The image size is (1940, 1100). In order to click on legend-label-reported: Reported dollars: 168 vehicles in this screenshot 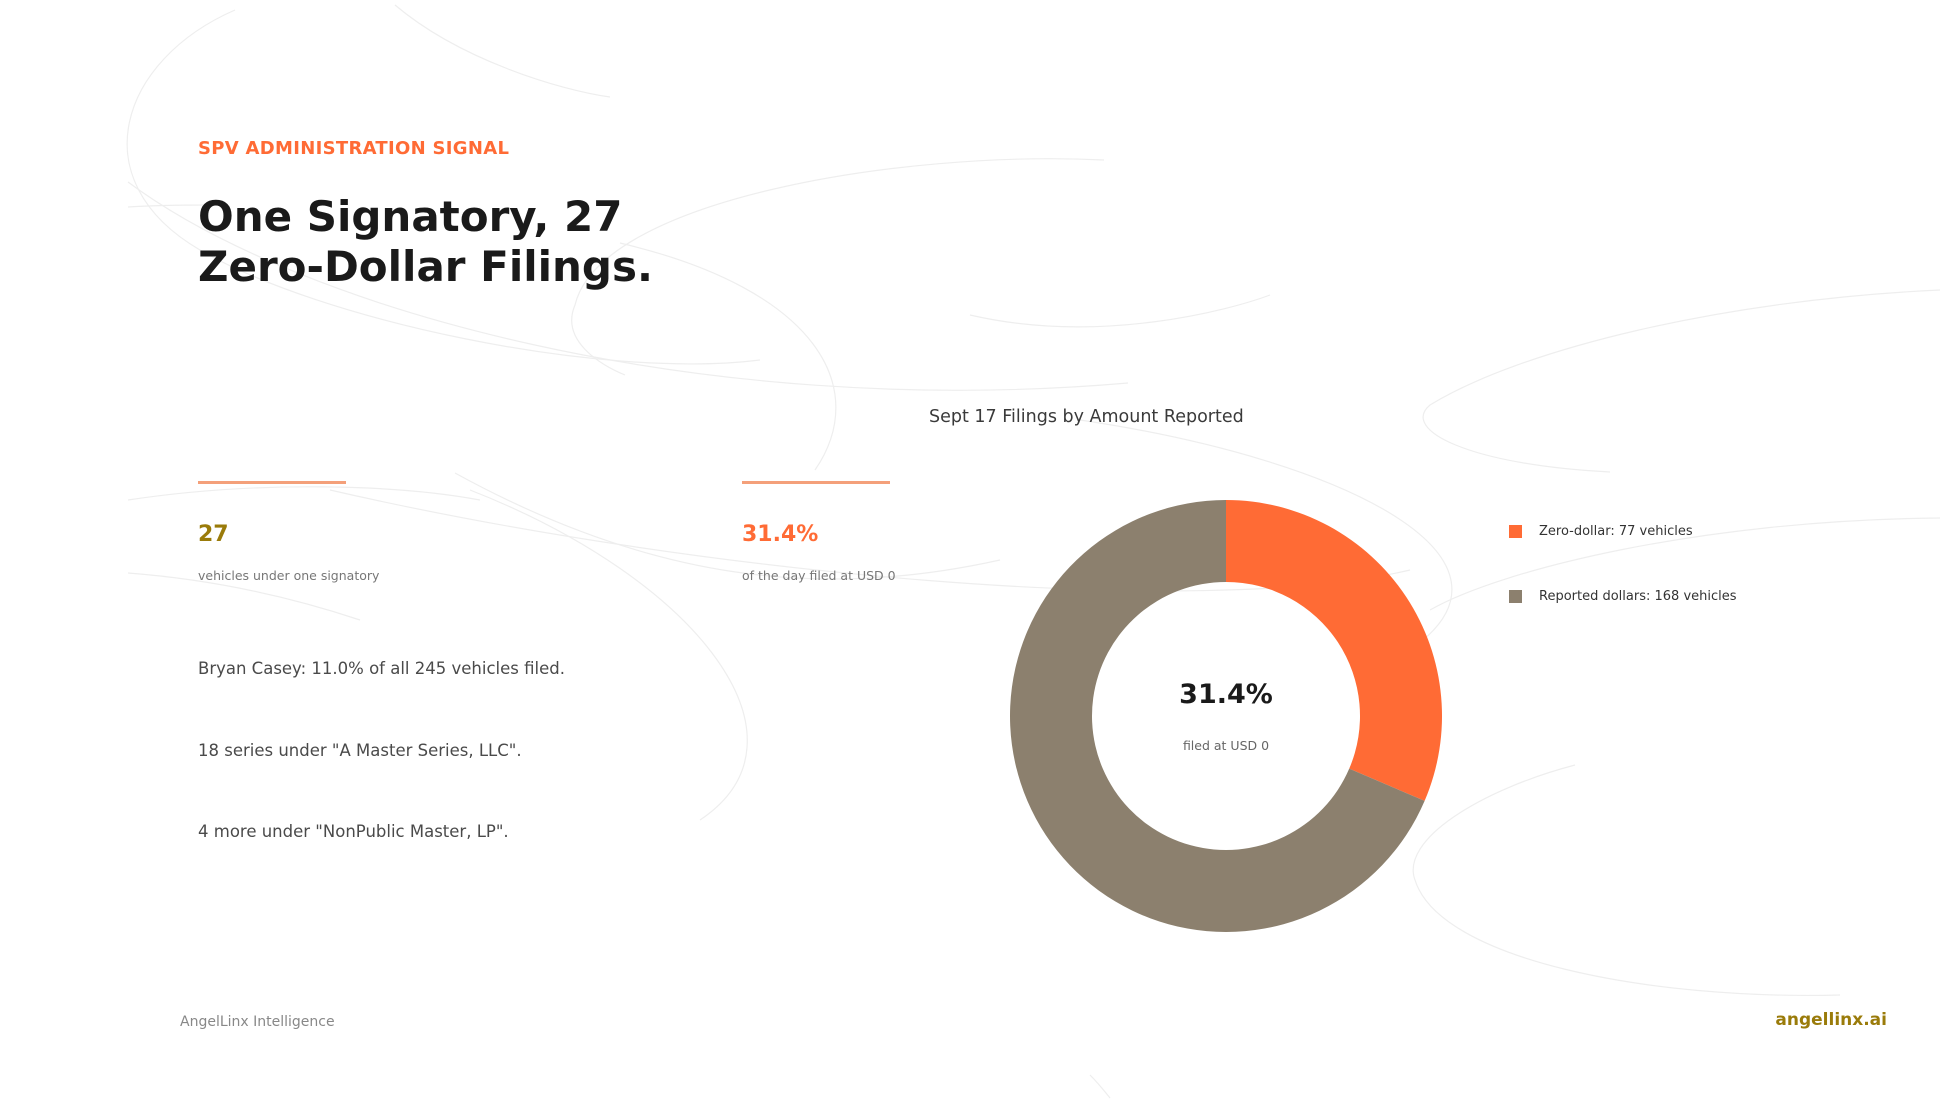, I will do `click(1638, 596)`.